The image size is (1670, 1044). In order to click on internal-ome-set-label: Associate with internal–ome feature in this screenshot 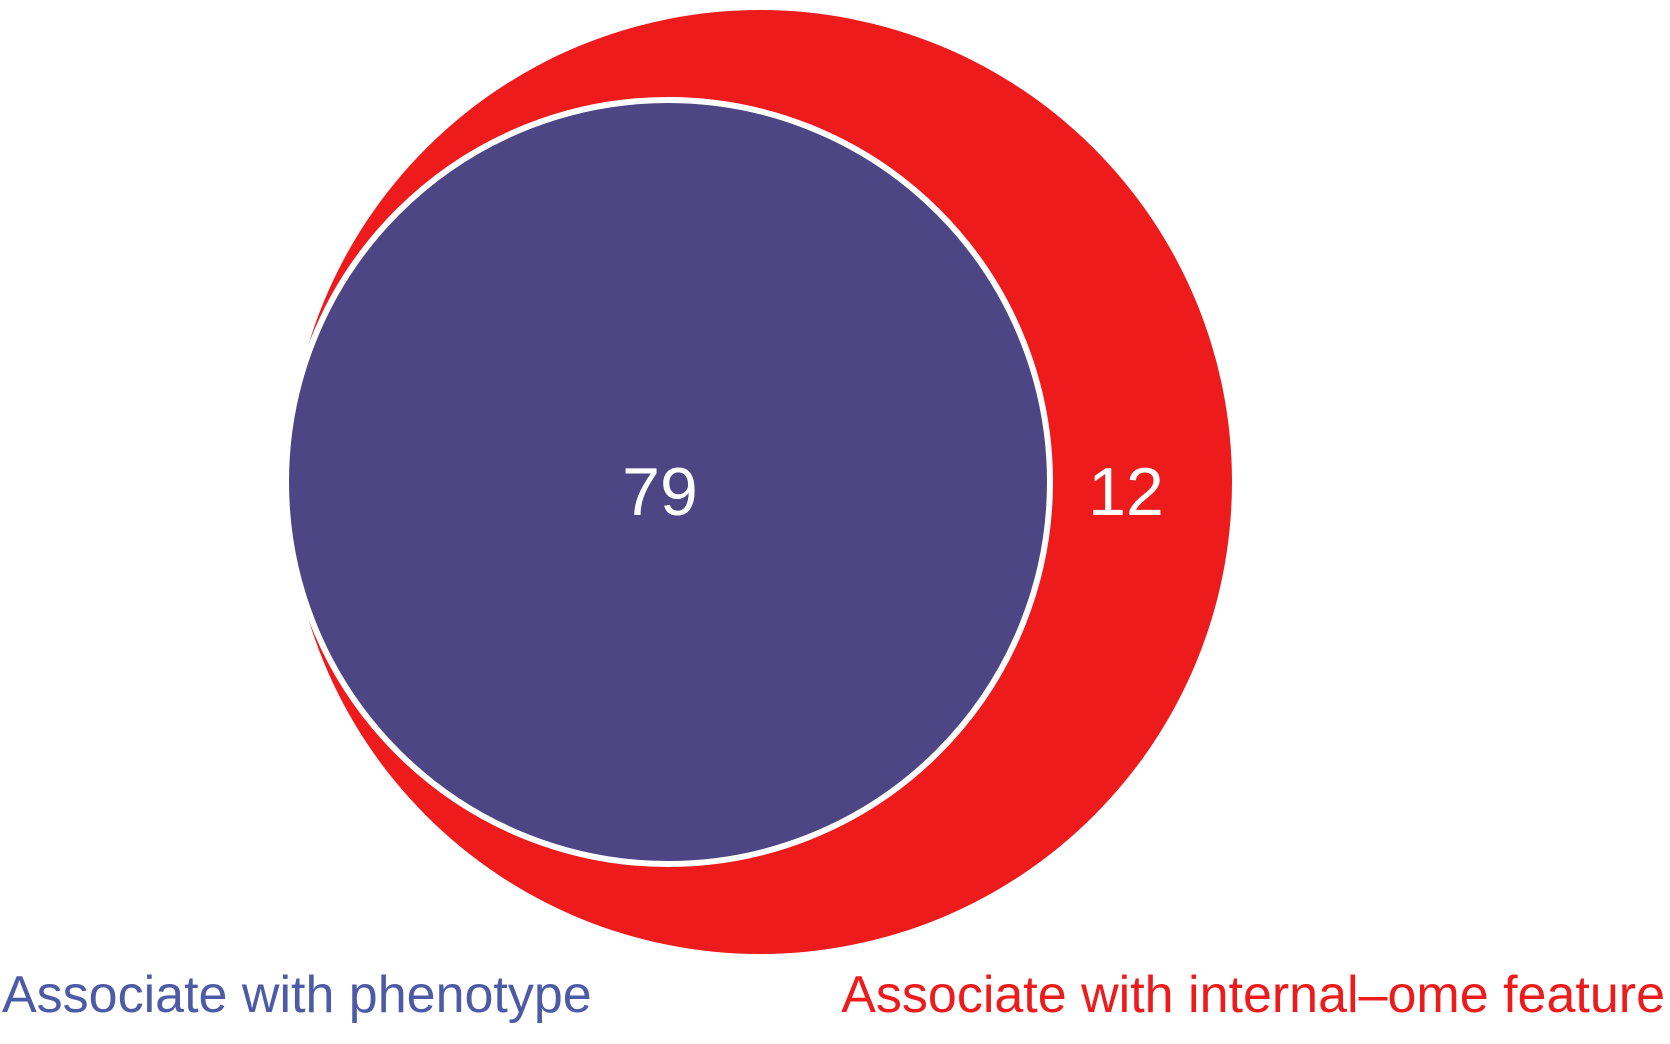, I will do `click(1253, 995)`.